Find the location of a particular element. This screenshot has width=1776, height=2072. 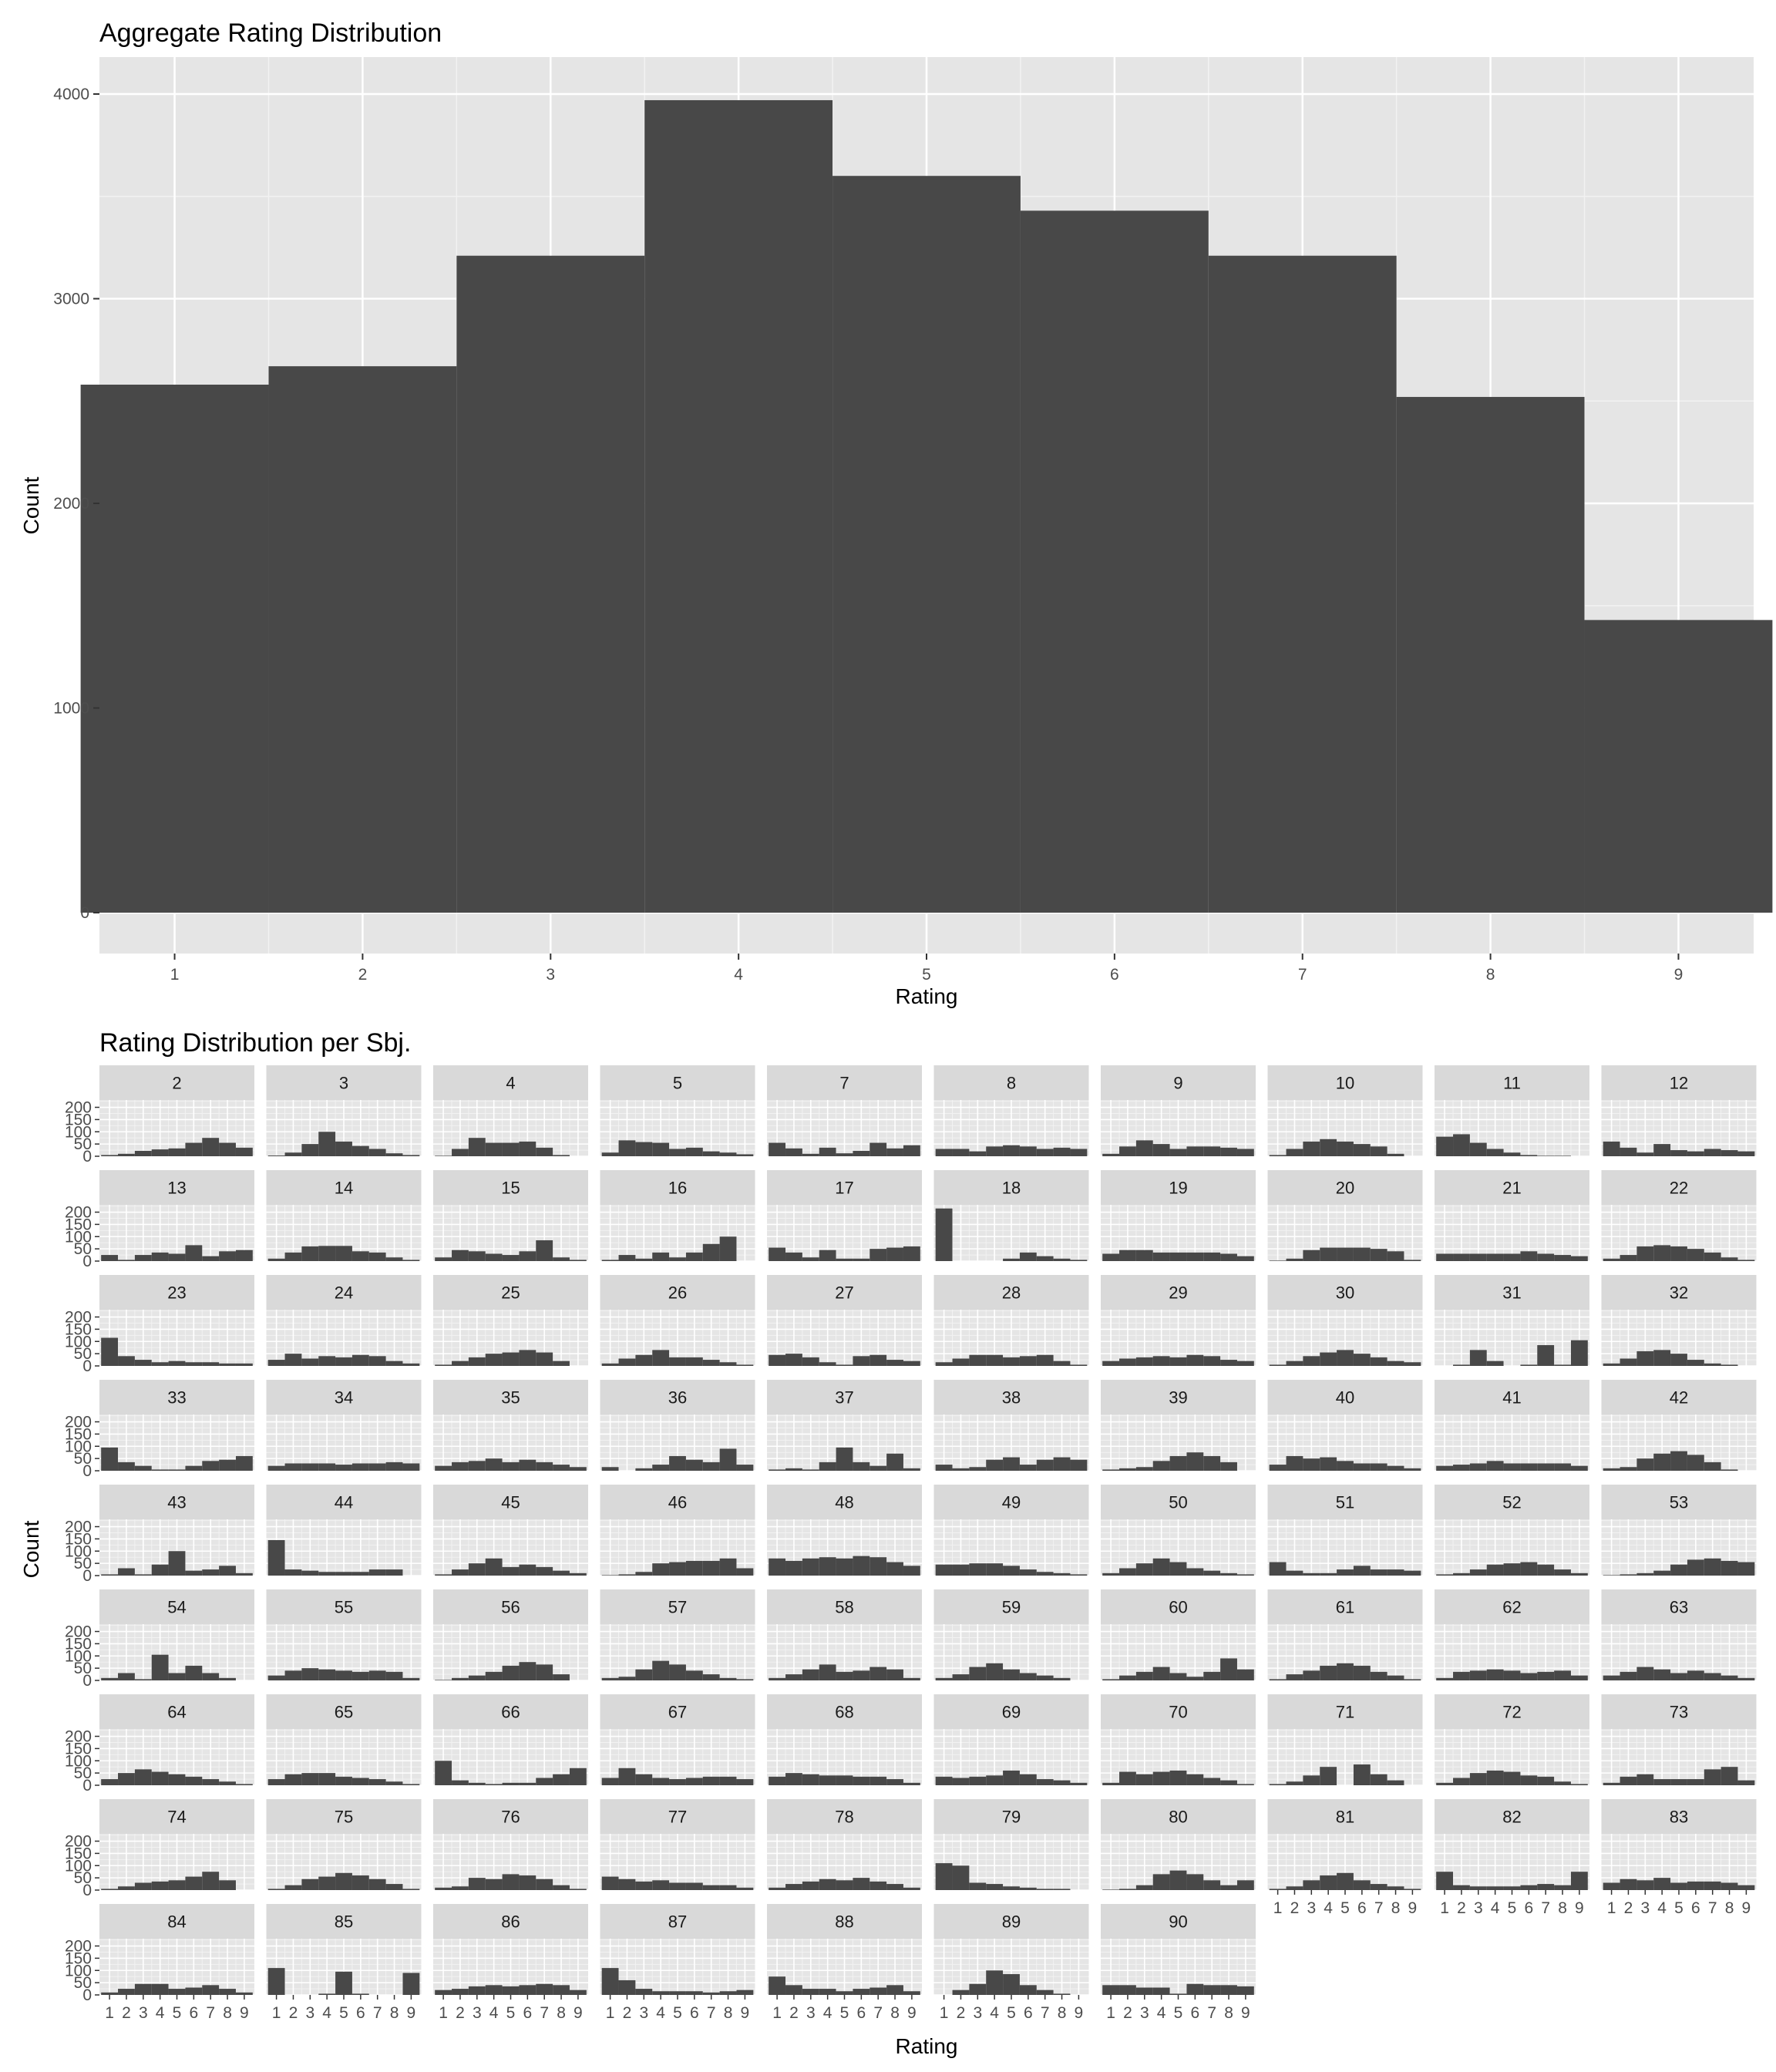

facet-panel: 73 is located at coordinates (1679, 1740).